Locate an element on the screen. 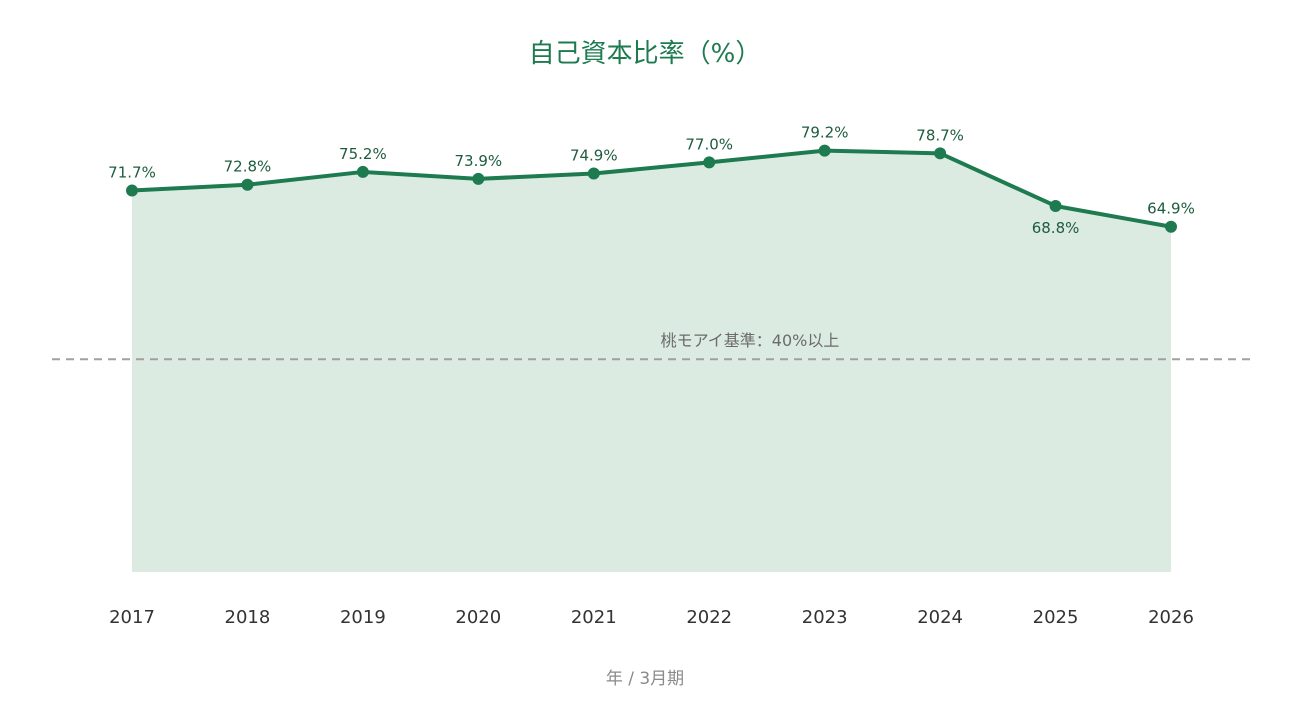 This screenshot has width=1290, height=705. point-layer is located at coordinates (651, 188).